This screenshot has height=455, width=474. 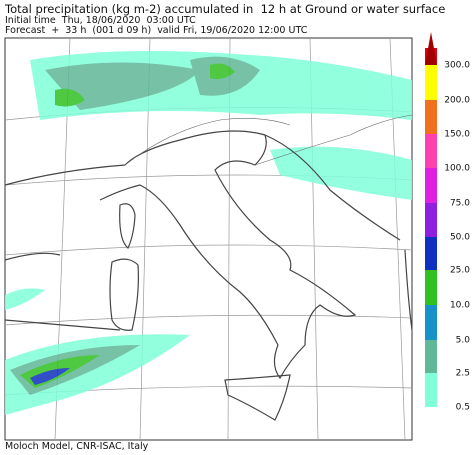 I want to click on colorbar-label: 10.0, so click(x=460, y=306).